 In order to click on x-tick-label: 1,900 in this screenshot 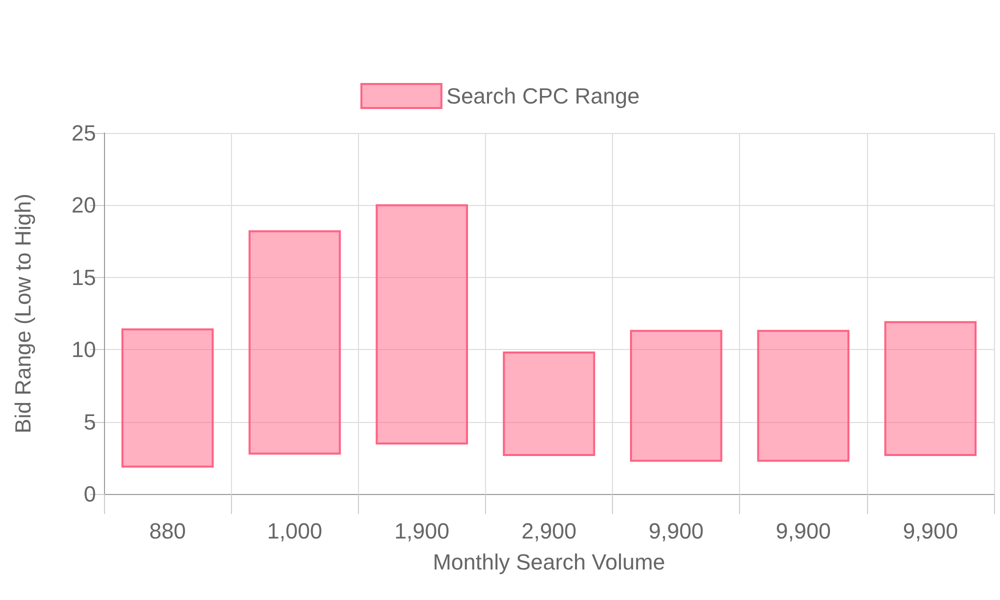, I will do `click(422, 531)`.